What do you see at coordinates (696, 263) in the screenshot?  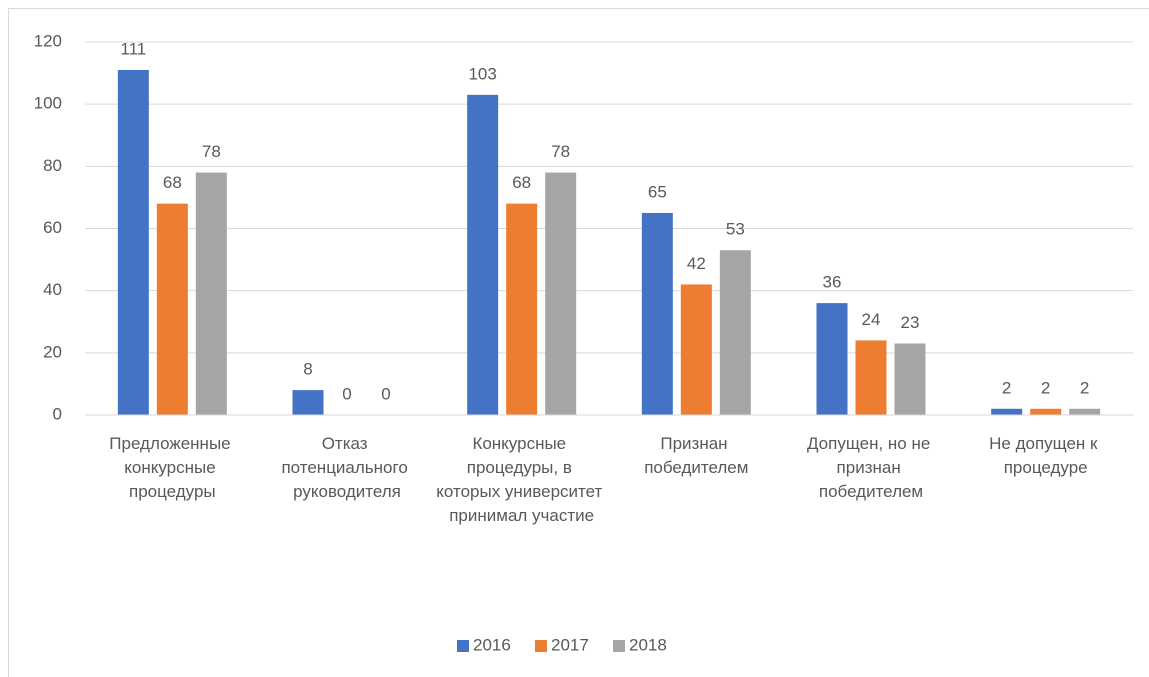 I see `value-label: 42` at bounding box center [696, 263].